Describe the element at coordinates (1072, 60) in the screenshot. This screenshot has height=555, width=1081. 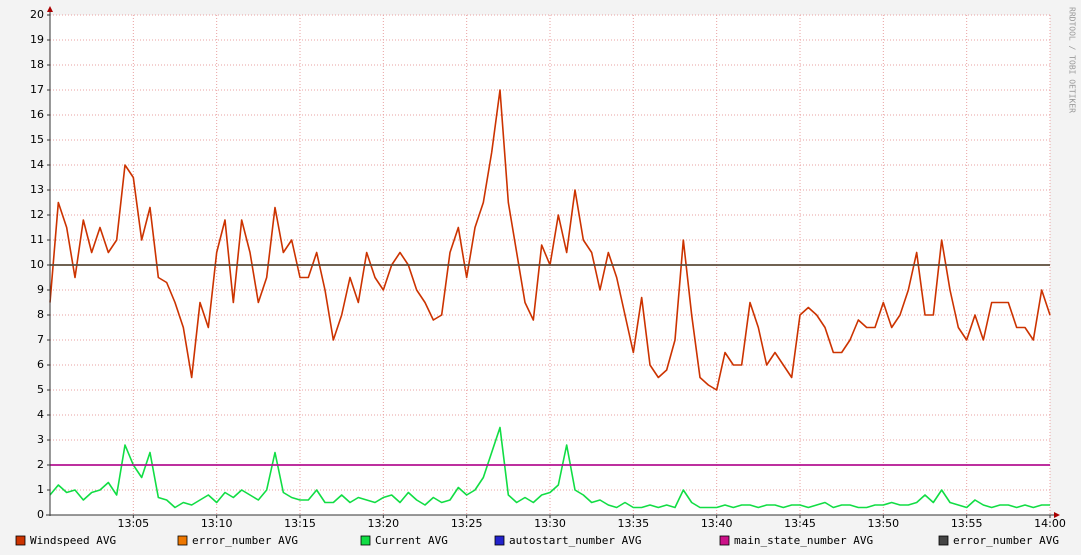
I see `watermark: RRDTOOL / TOBI OETIKER` at that location.